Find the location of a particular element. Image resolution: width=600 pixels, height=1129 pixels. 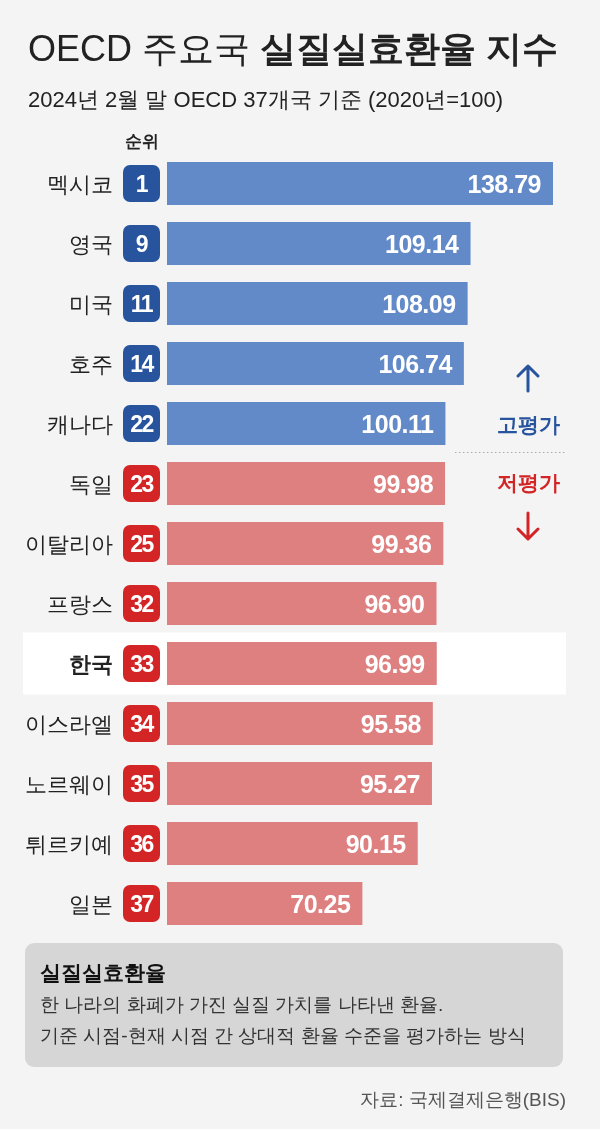

data-label: 96.99 is located at coordinates (394, 663).